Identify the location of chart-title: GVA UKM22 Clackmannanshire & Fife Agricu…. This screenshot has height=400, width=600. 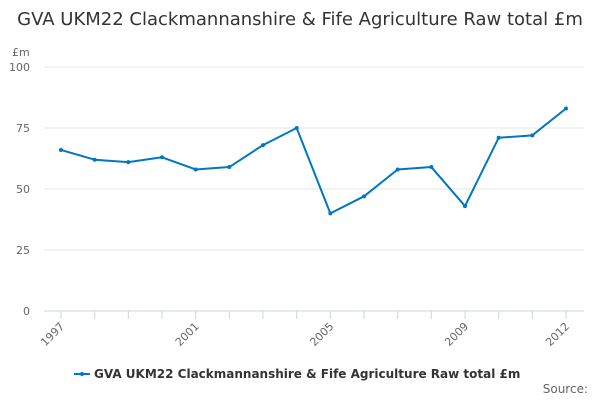
(300, 19).